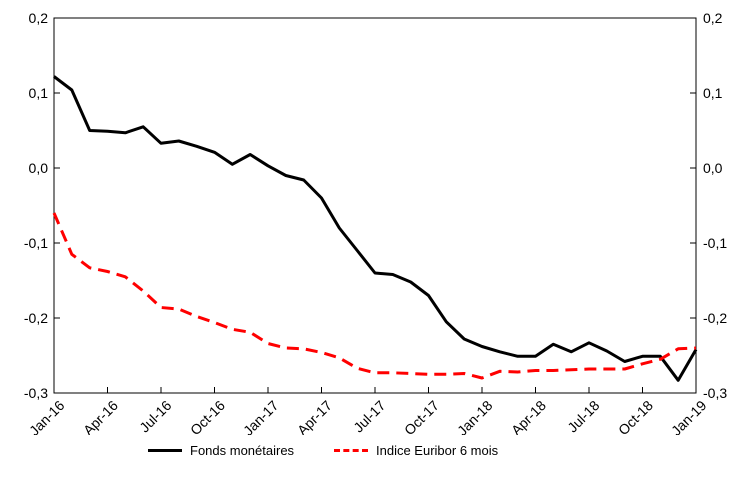 The image size is (749, 489). What do you see at coordinates (715, 243) in the screenshot?
I see `y-tick-label-right: -0,1` at bounding box center [715, 243].